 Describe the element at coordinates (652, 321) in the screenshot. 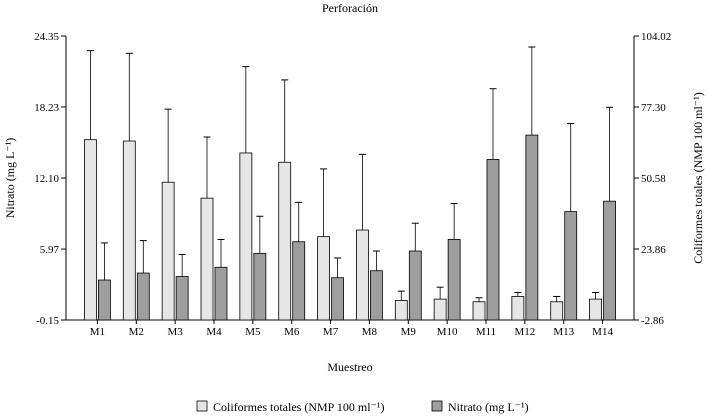

I see `right-tick-label: -2.86` at that location.